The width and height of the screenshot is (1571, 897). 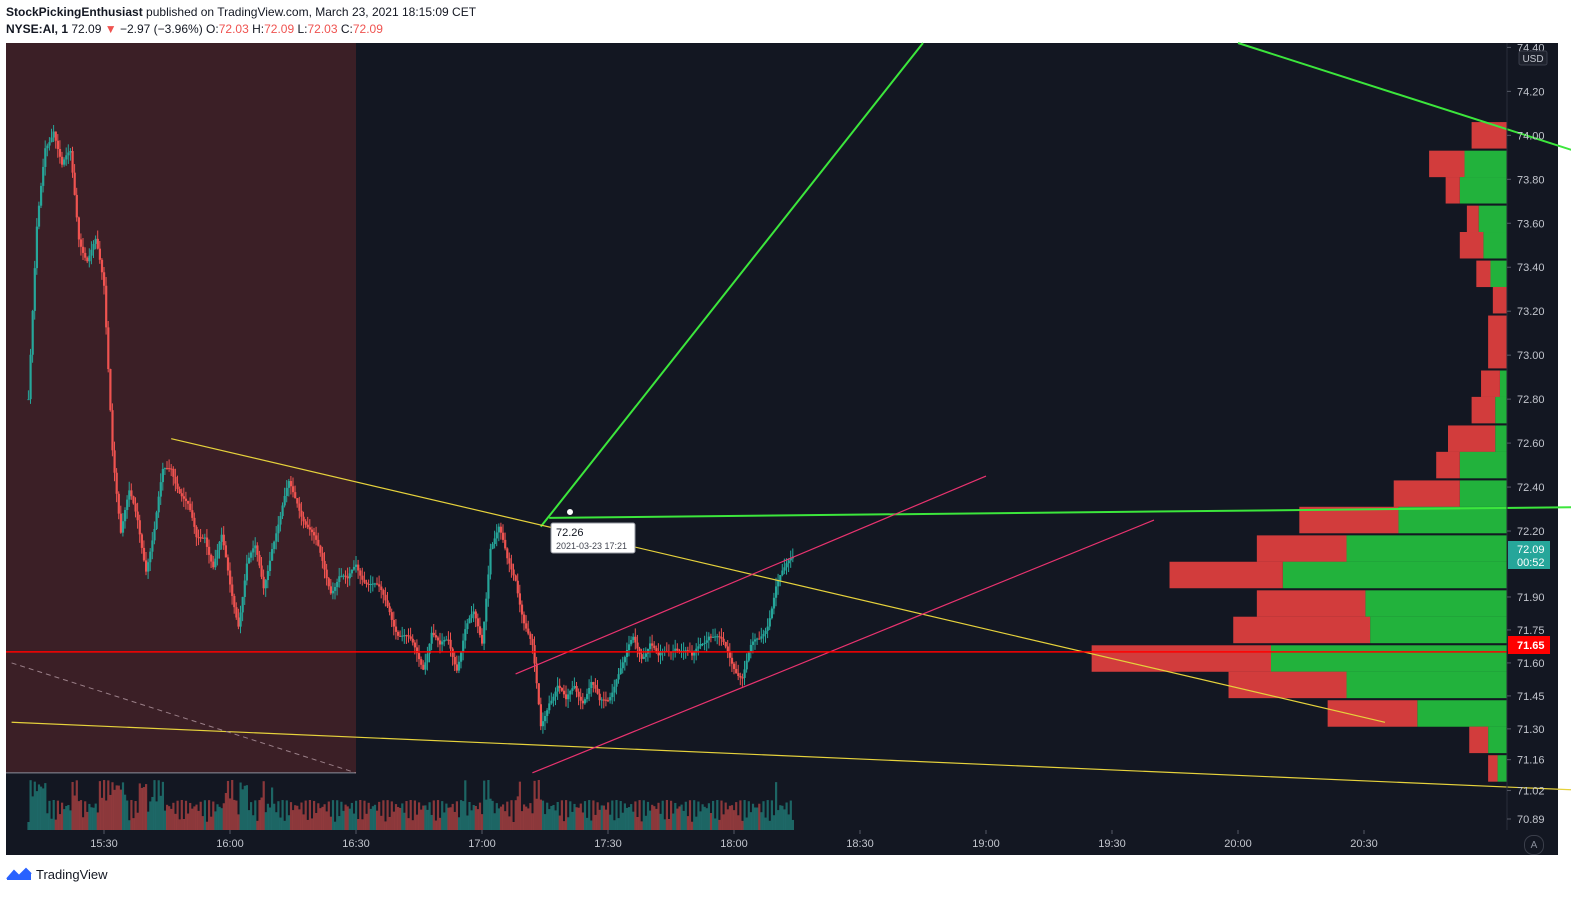 I want to click on price-tick-label: 71.16, so click(x=1531, y=761).